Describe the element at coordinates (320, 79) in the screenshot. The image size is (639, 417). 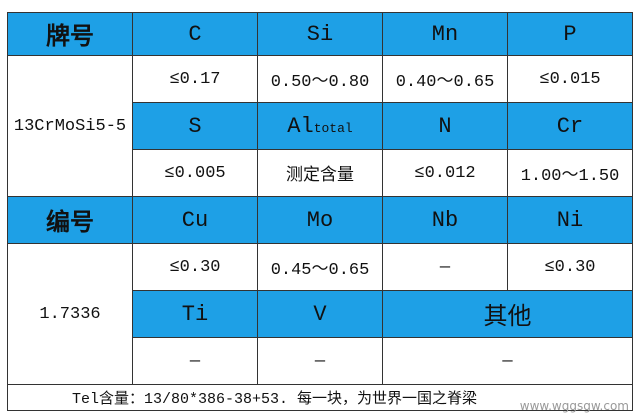
I see `value: 0.50～0.80` at that location.